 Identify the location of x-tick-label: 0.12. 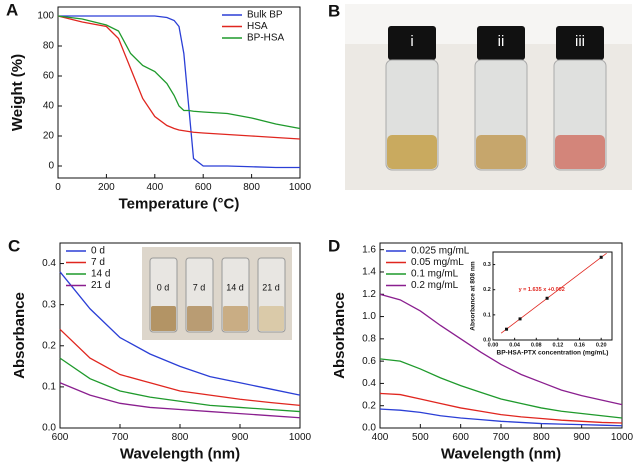
(558, 346).